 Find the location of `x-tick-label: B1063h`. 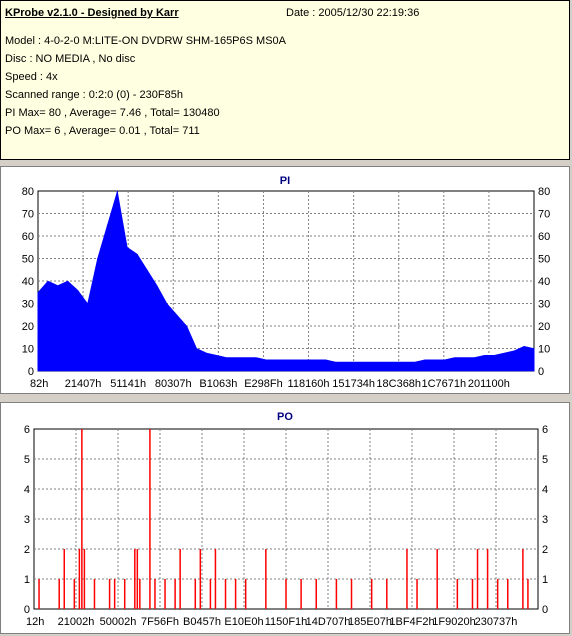

x-tick-label: B1063h is located at coordinates (218, 384).